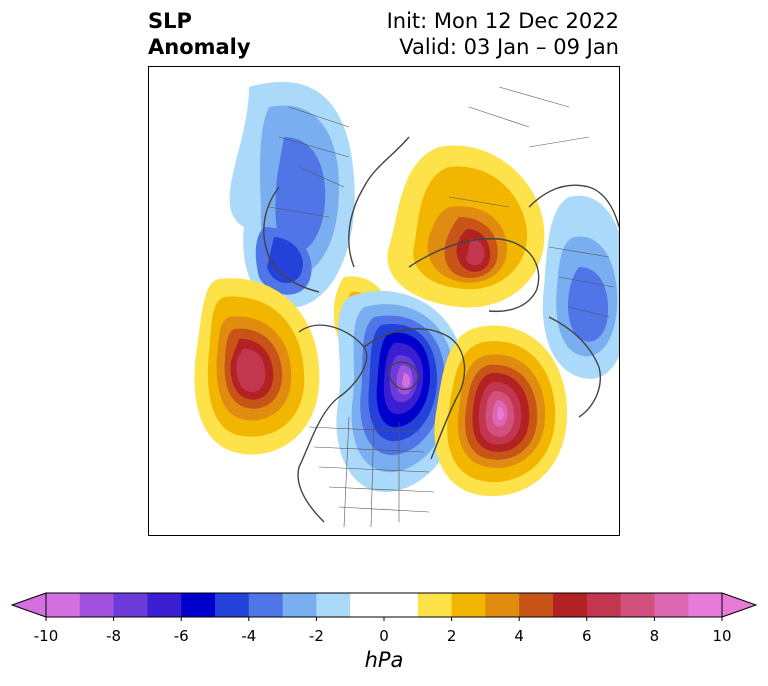 The height and width of the screenshot is (686, 768). Describe the element at coordinates (654, 636) in the screenshot. I see `colorbar-tick-label: 8` at that location.